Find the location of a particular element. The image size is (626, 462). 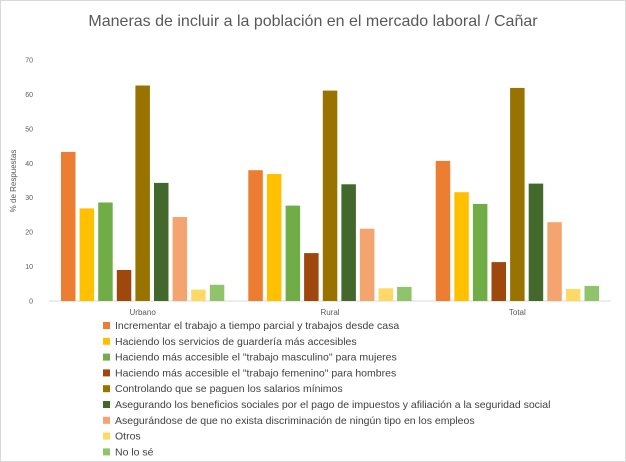

category-label: Total is located at coordinates (517, 312).